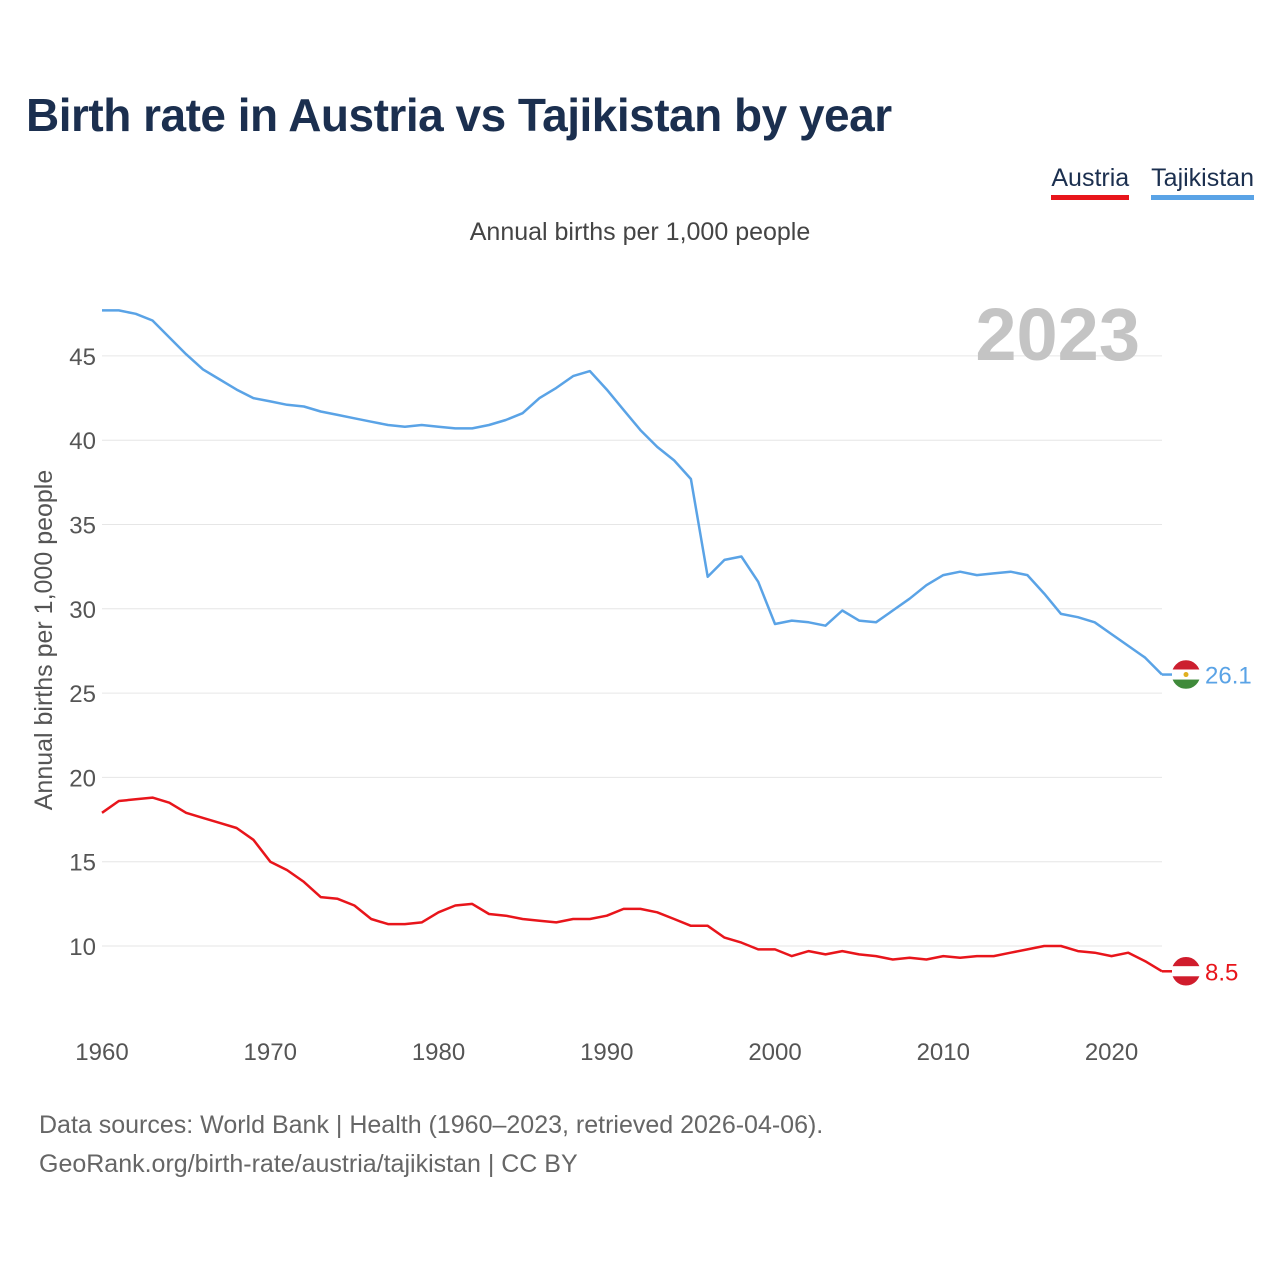 Image resolution: width=1280 pixels, height=1280 pixels. I want to click on x-tick-label: 1960, so click(101, 1052).